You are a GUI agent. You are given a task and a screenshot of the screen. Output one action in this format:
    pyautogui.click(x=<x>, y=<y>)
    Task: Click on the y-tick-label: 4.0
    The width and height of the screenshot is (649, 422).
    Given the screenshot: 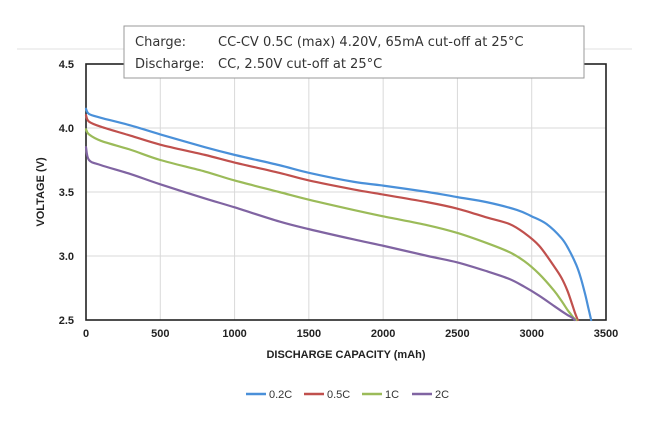 What is the action you would take?
    pyautogui.click(x=66, y=129)
    